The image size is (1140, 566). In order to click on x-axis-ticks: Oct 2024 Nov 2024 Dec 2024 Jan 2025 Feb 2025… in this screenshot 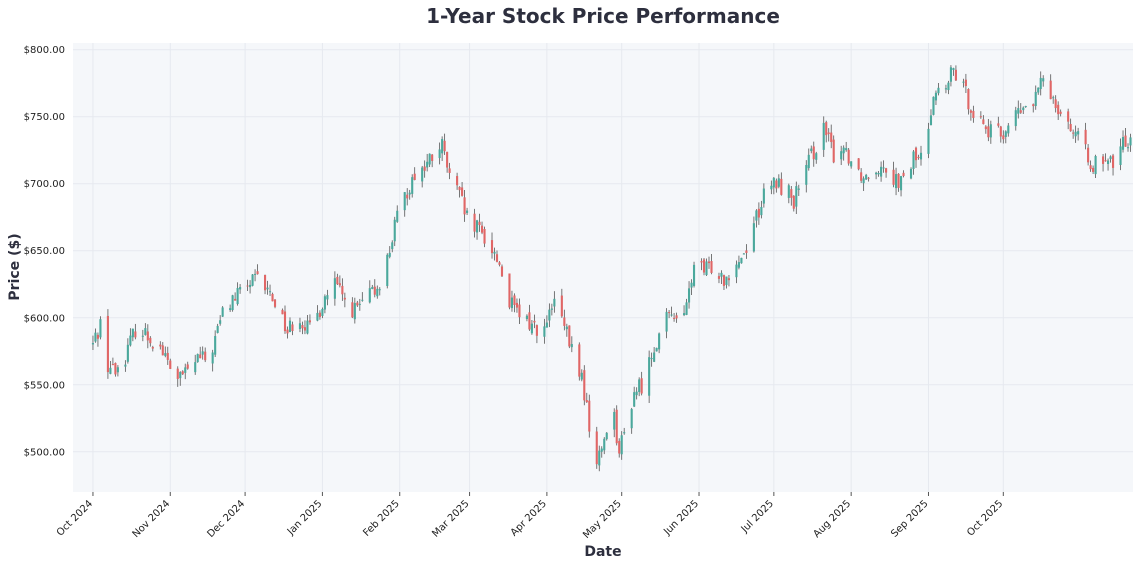, I will do `click(530, 516)`.